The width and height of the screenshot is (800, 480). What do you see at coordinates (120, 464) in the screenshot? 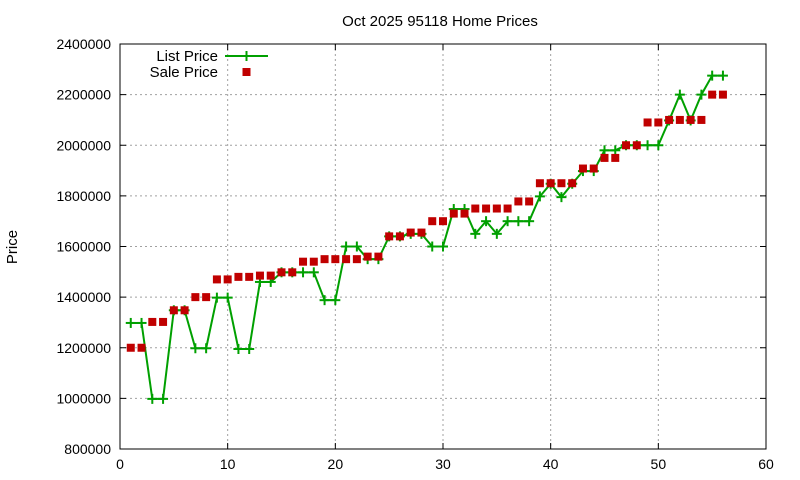
I see `x-tick-label: 0` at bounding box center [120, 464].